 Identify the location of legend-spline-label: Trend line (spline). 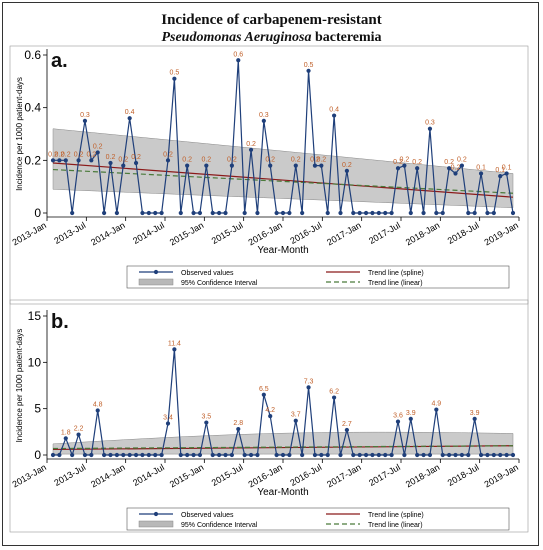
(396, 273).